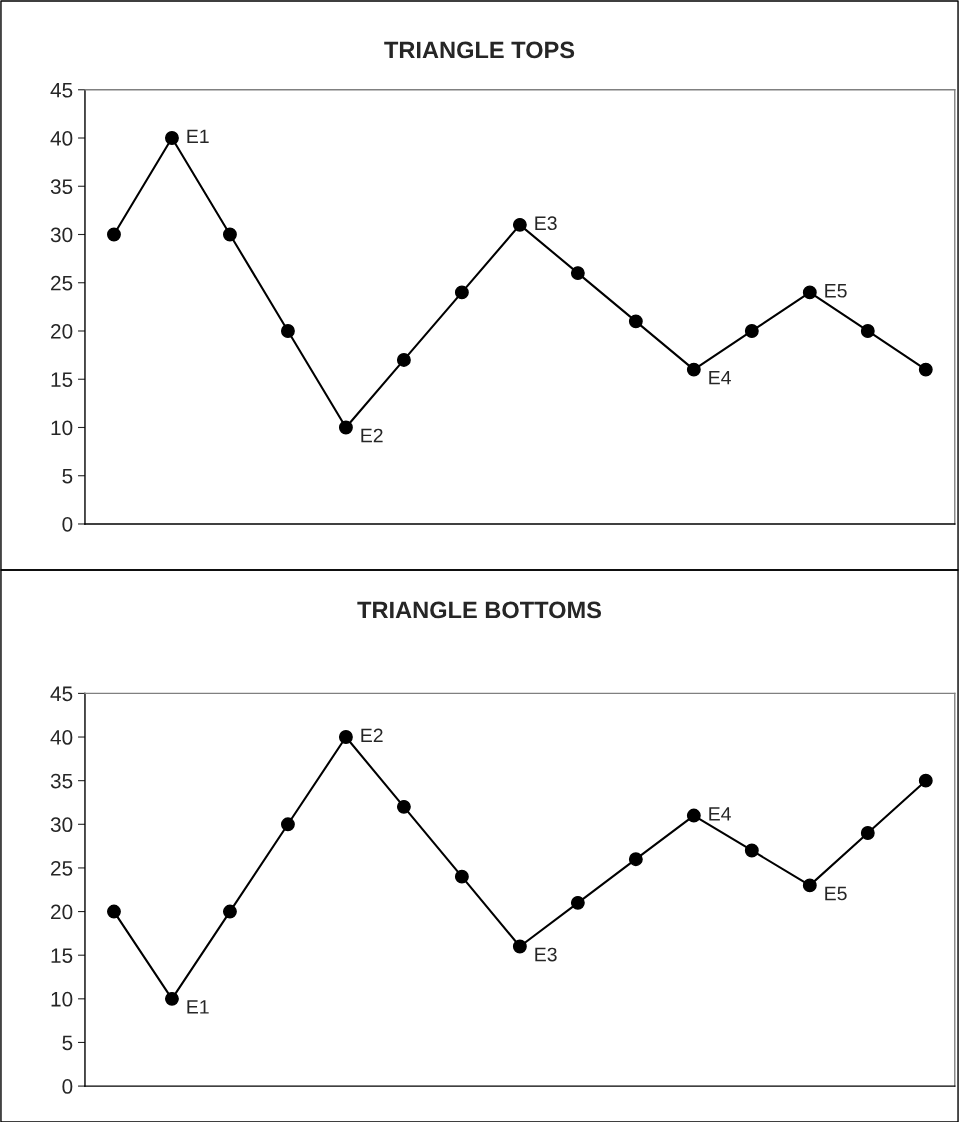 This screenshot has height=1122, width=959. Describe the element at coordinates (479, 610) in the screenshot. I see `chart-title: TRIANGLE BOTTOMS` at that location.